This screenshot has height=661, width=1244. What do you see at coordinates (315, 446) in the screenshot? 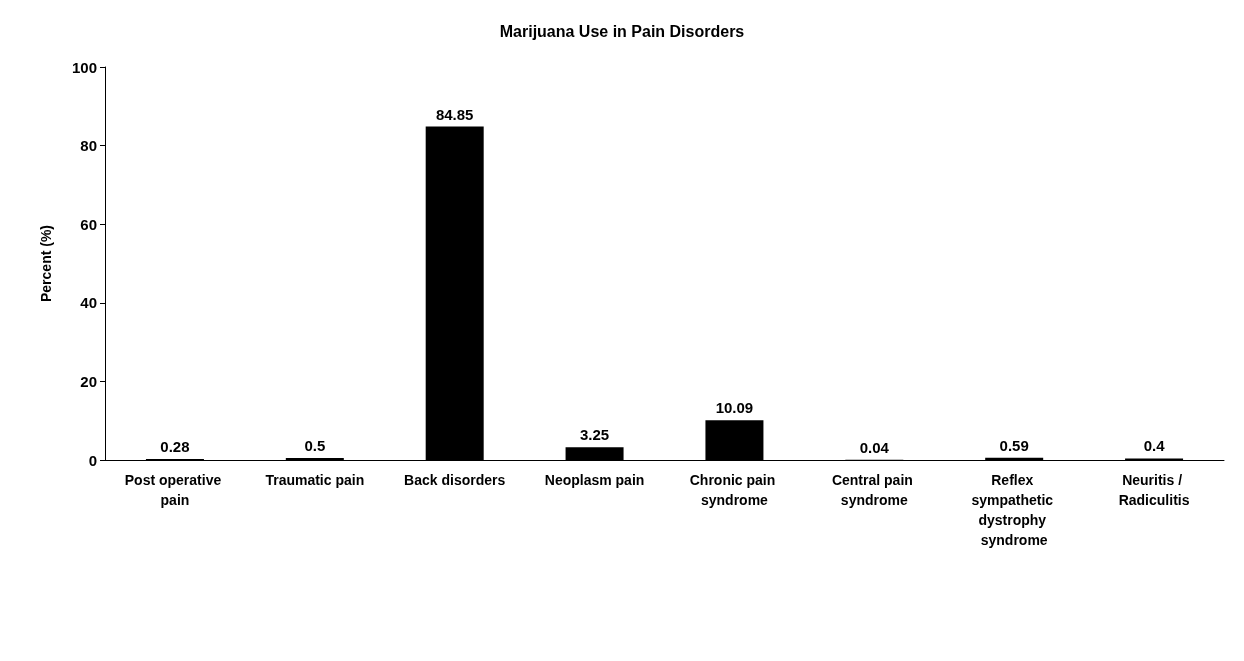
I see `data-label: 0.5` at bounding box center [315, 446].